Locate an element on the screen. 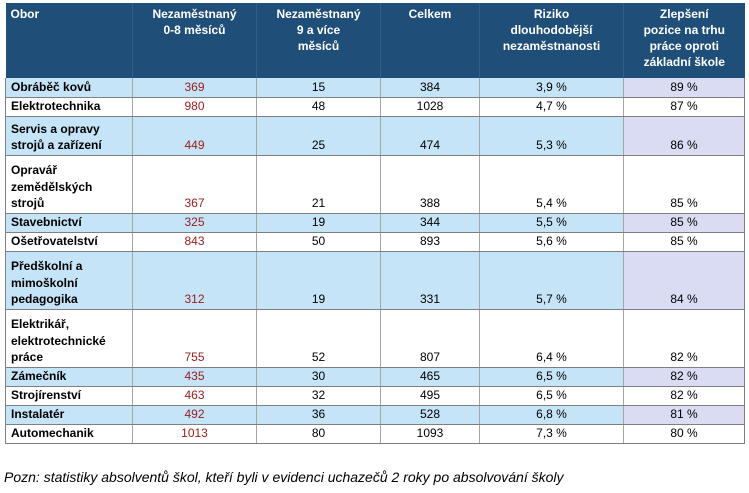 The image size is (749, 493). obor-line: Ošetřovatelství is located at coordinates (54, 241).